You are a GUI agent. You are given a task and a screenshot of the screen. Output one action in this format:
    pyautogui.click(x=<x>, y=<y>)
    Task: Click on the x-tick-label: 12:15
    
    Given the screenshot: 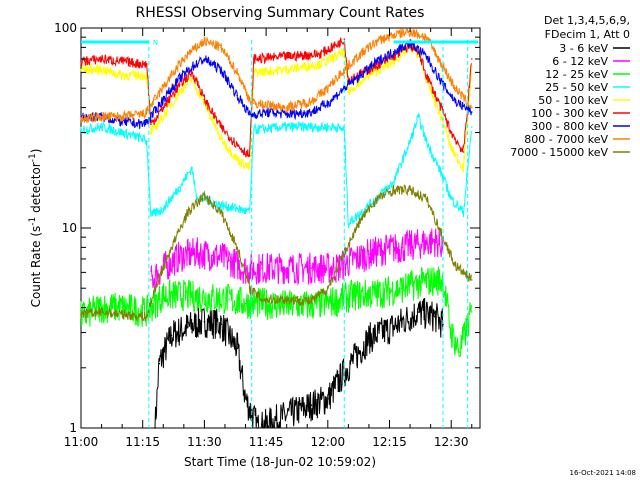 What is the action you would take?
    pyautogui.click(x=389, y=442)
    